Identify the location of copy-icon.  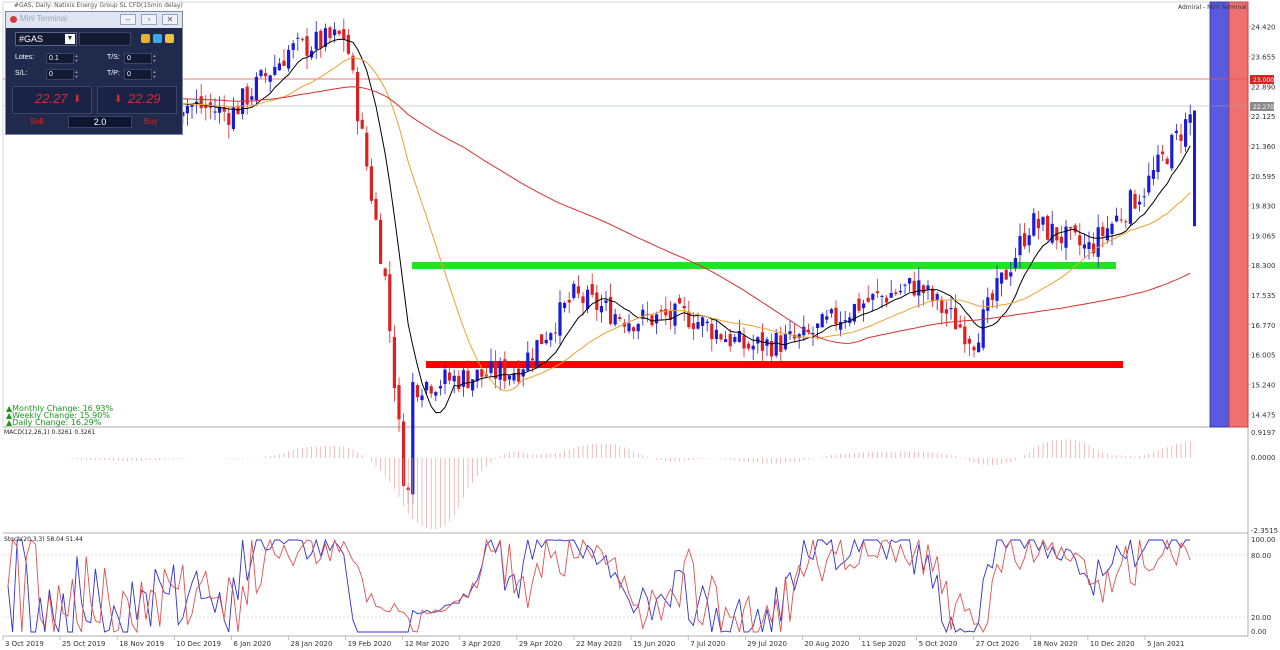
(145, 38).